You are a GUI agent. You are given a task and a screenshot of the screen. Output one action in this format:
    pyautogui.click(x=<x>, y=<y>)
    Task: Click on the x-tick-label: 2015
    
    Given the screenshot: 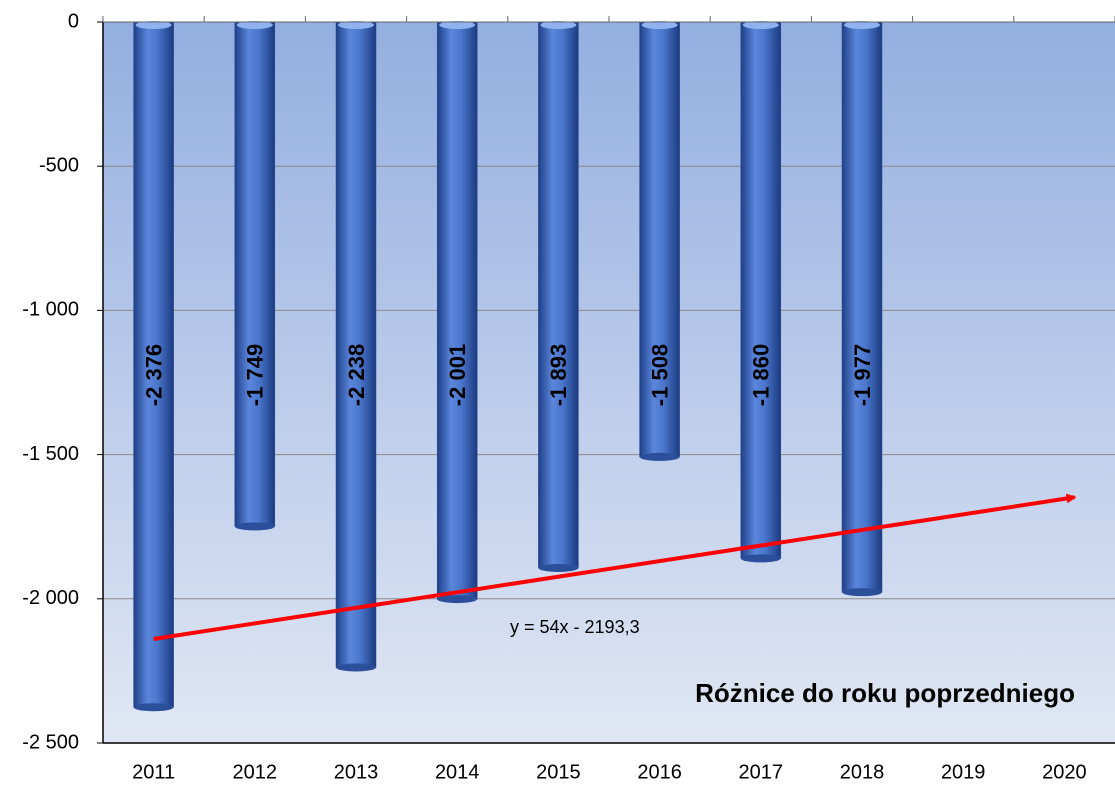 What is the action you would take?
    pyautogui.click(x=558, y=772)
    